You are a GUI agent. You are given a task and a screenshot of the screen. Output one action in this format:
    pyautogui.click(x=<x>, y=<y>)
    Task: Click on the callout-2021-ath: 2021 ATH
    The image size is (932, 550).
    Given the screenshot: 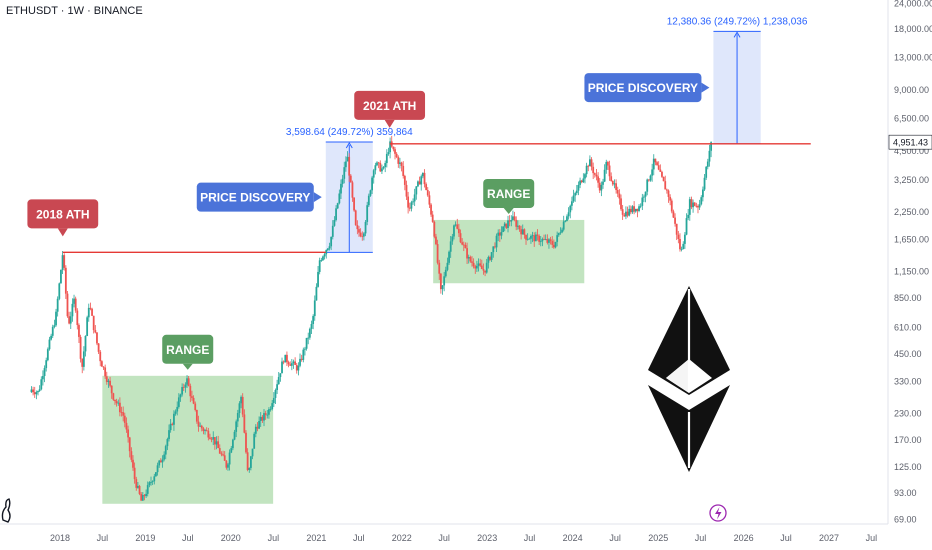 What is the action you would take?
    pyautogui.click(x=390, y=109)
    